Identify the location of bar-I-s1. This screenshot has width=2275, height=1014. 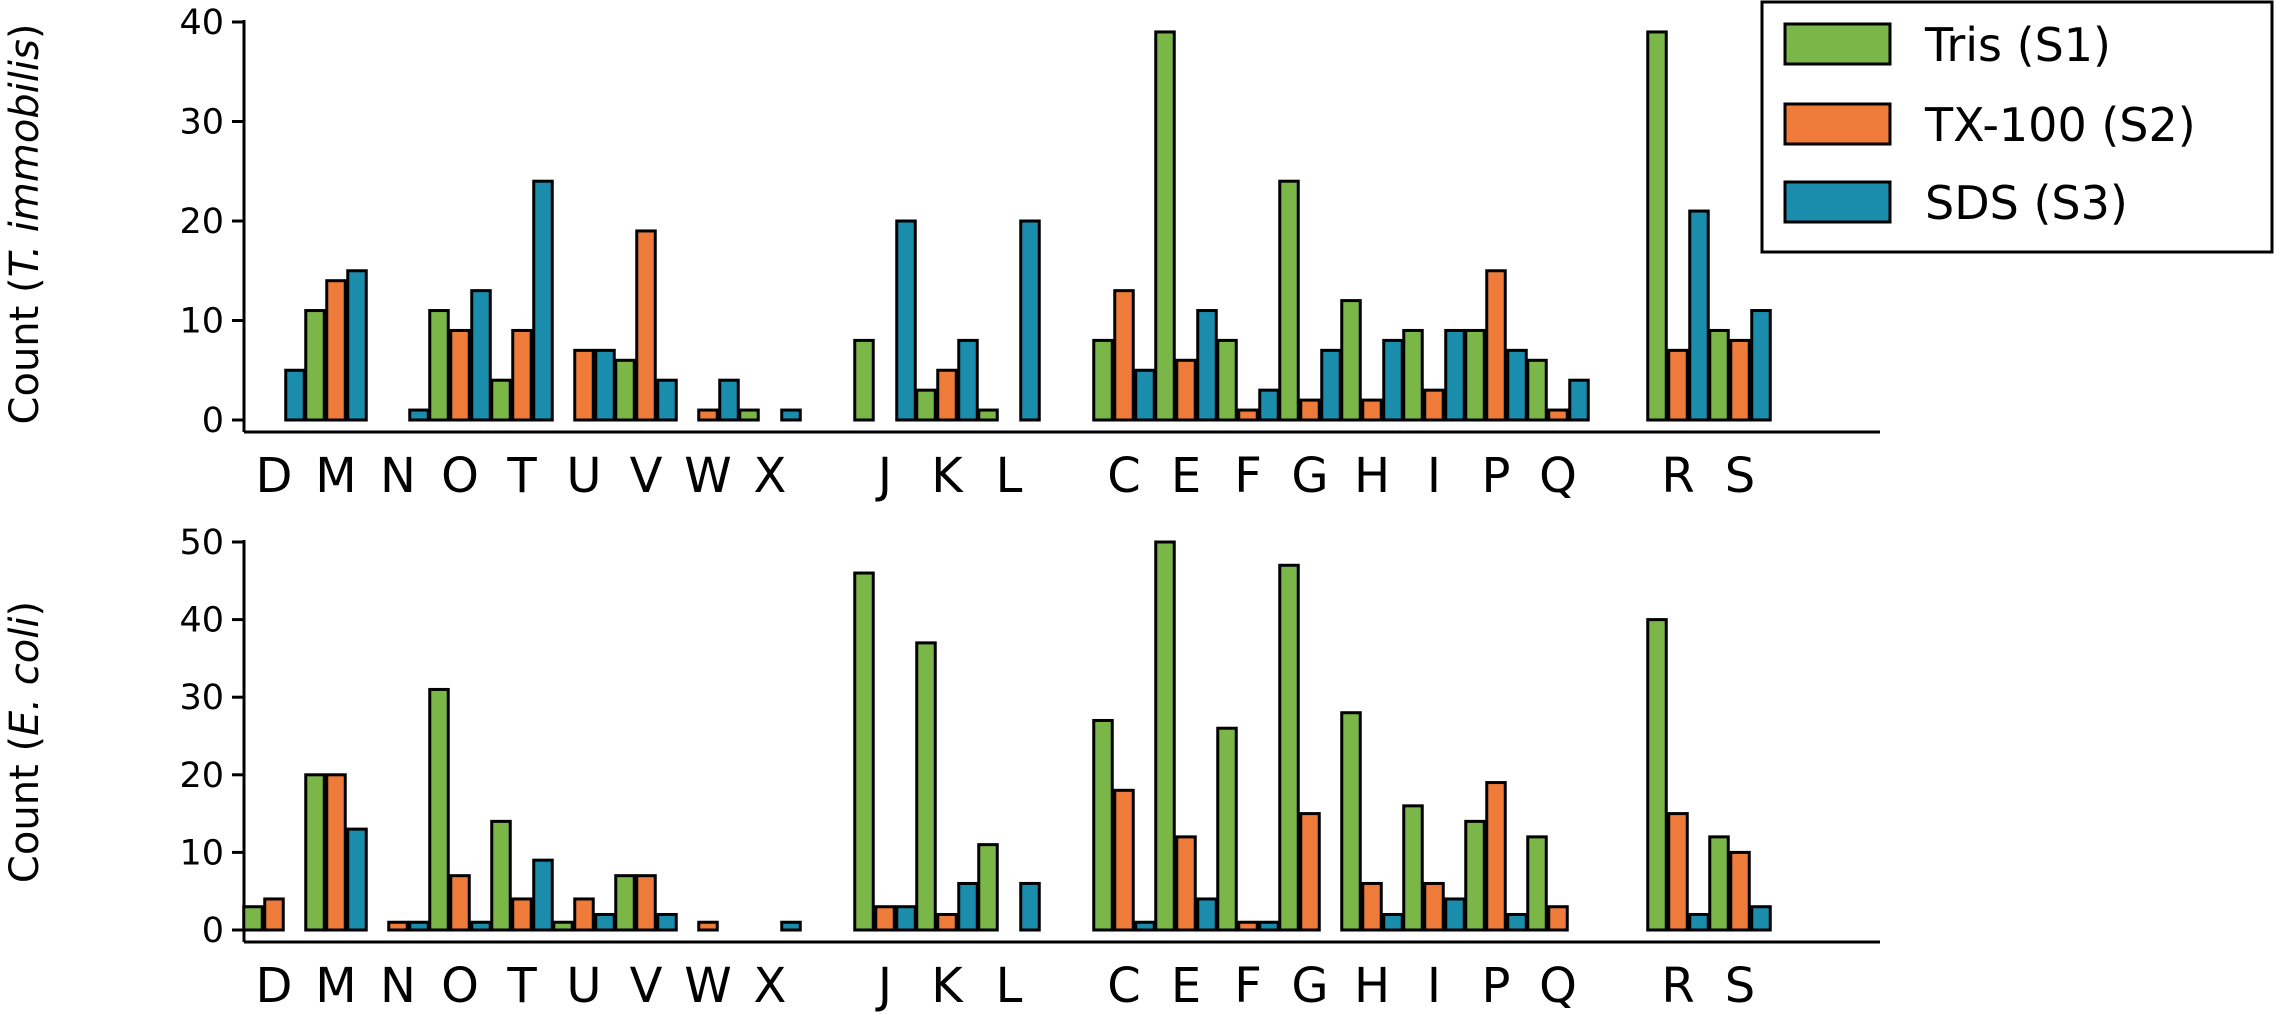
(1413, 375).